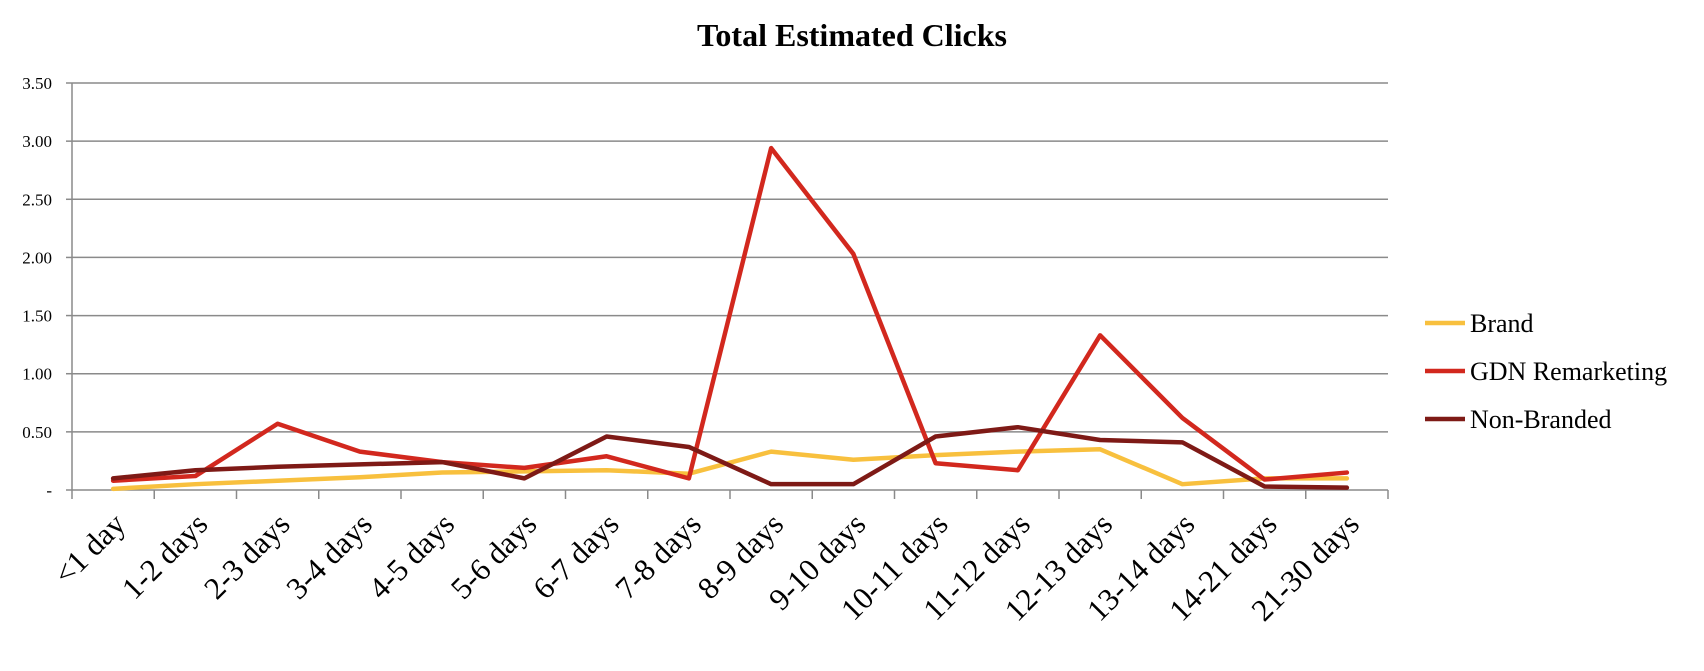 The width and height of the screenshot is (1704, 671). Describe the element at coordinates (37, 199) in the screenshot. I see `y-tick-label: 2.50` at that location.